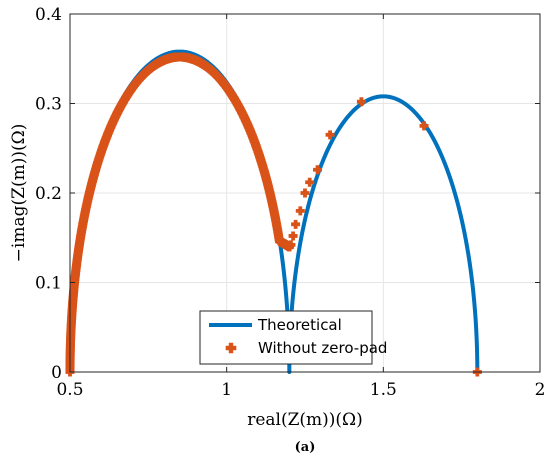 Image resolution: width=550 pixels, height=462 pixels. What do you see at coordinates (286, 337) in the screenshot?
I see `legend-box` at bounding box center [286, 337].